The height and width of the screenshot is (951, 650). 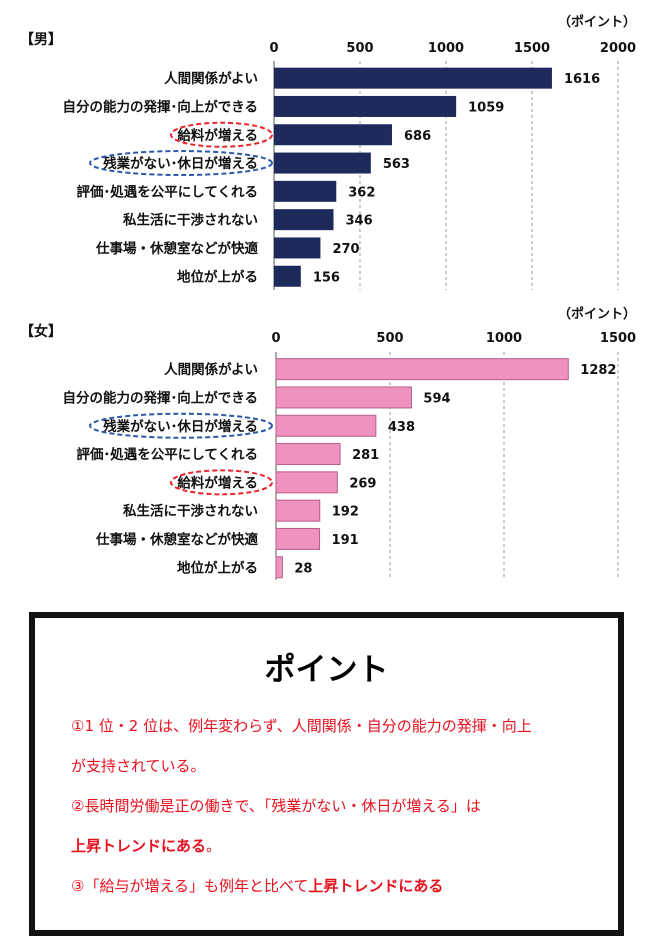 What do you see at coordinates (41, 331) in the screenshot?
I see `female-panel-label: 【女】` at bounding box center [41, 331].